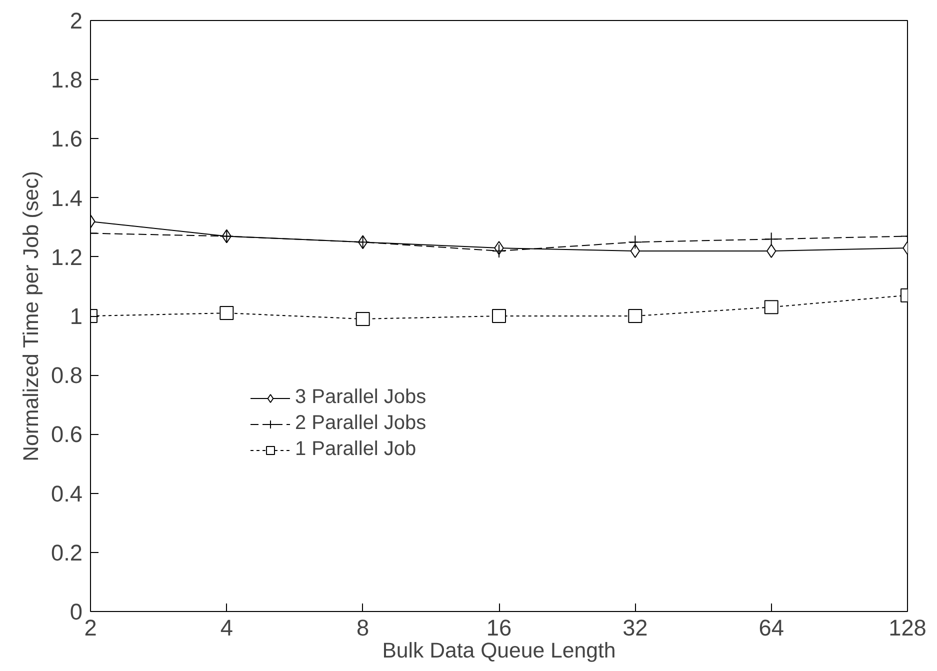 The height and width of the screenshot is (671, 937). Describe the element at coordinates (76, 21) in the screenshot. I see `y-tick-label: 2` at that location.